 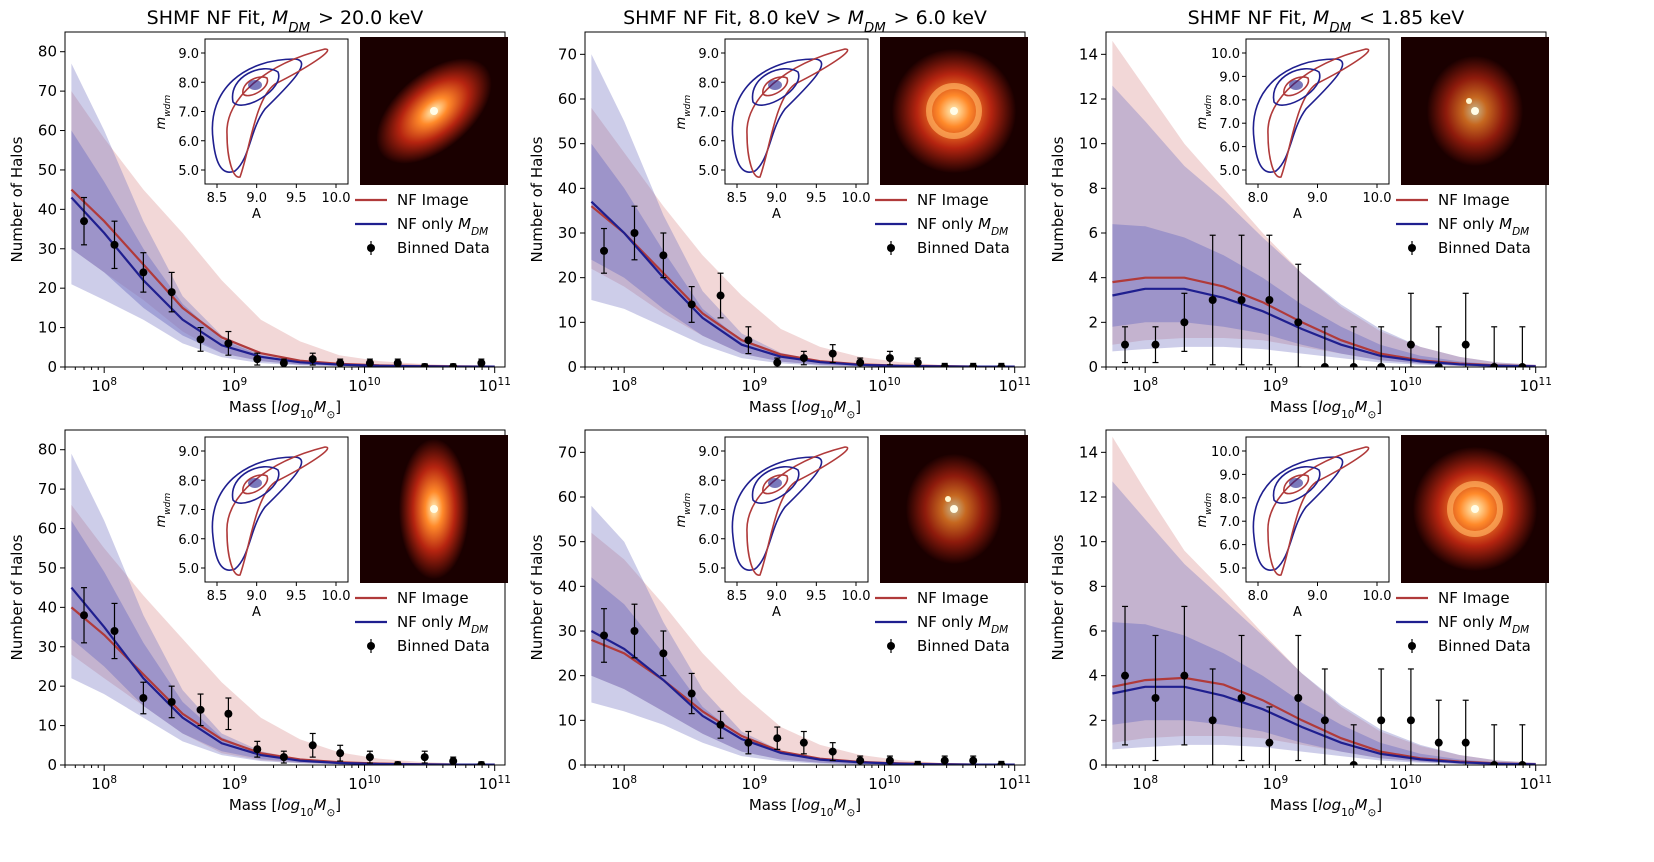 What do you see at coordinates (776, 596) in the screenshot?
I see `inset-x-tick-label: 9.0` at bounding box center [776, 596].